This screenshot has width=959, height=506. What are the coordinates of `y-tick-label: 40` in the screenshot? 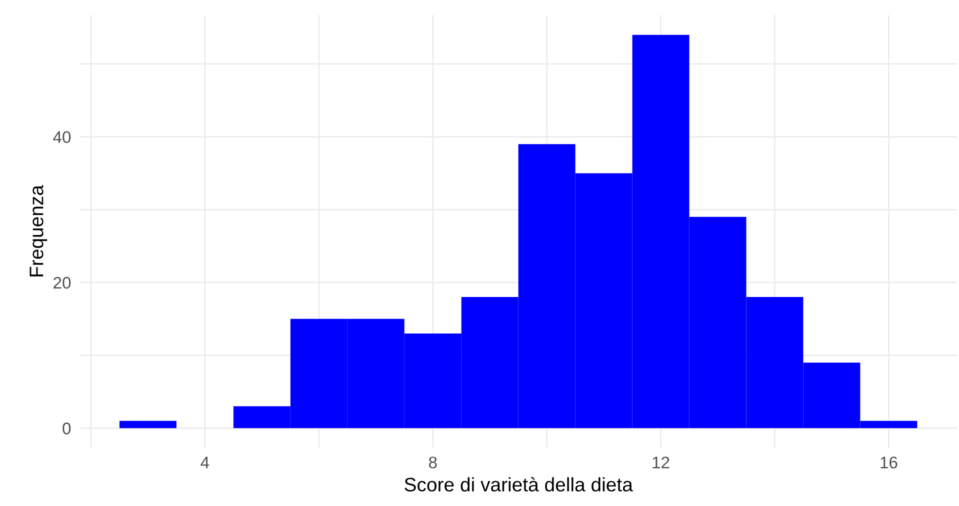 It's located at (62, 137).